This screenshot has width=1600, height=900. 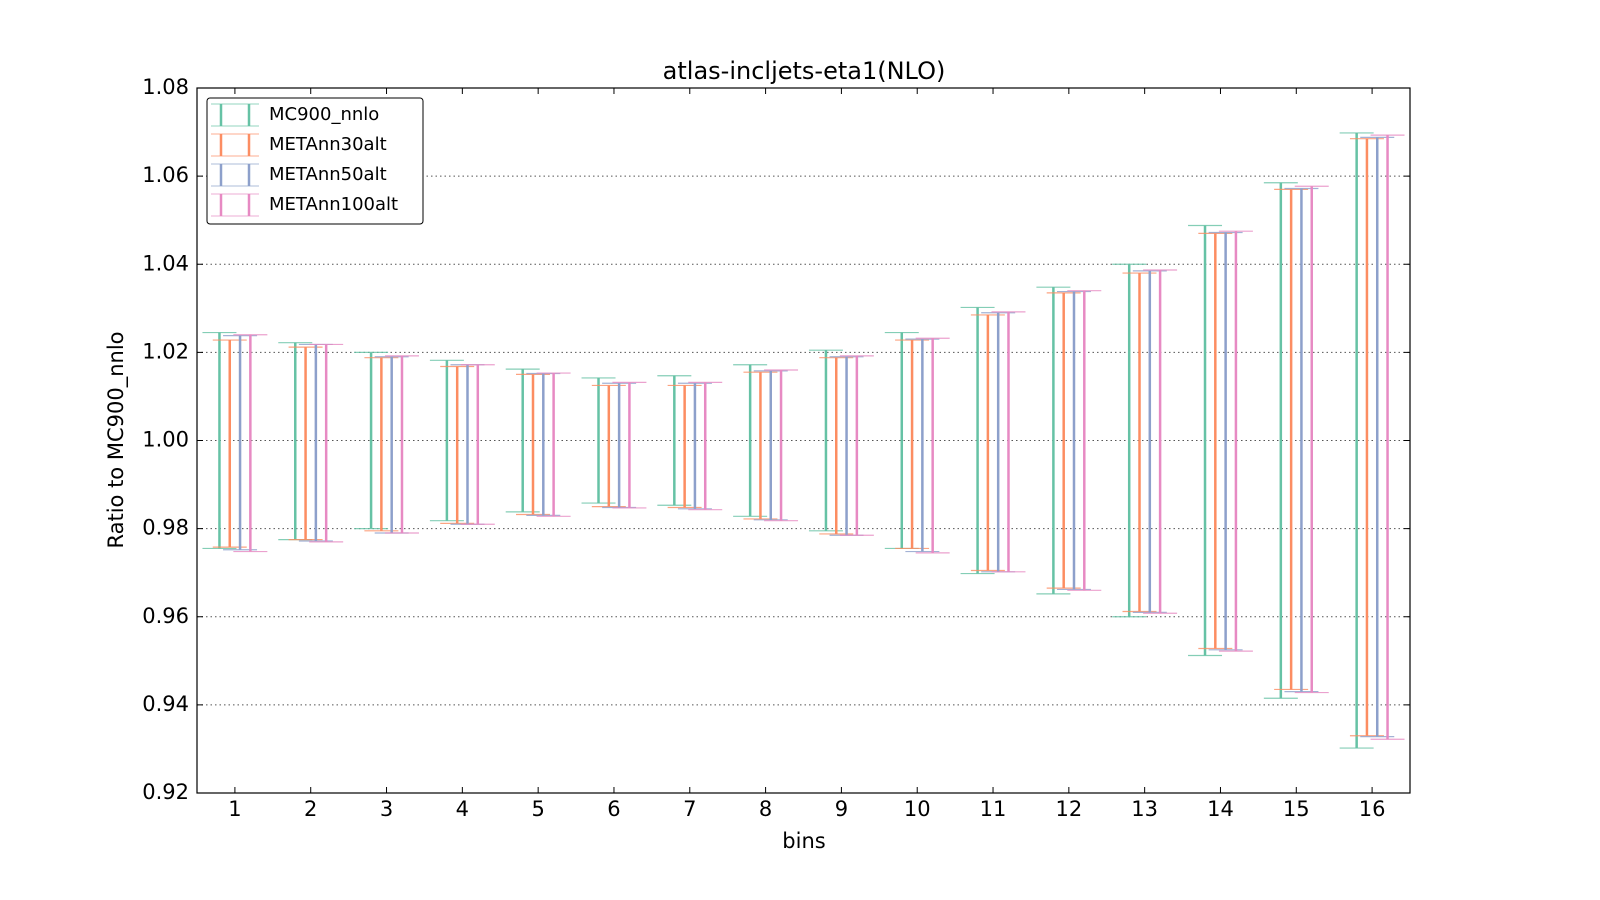 What do you see at coordinates (165, 792) in the screenshot?
I see `y-tick-label: 0.92` at bounding box center [165, 792].